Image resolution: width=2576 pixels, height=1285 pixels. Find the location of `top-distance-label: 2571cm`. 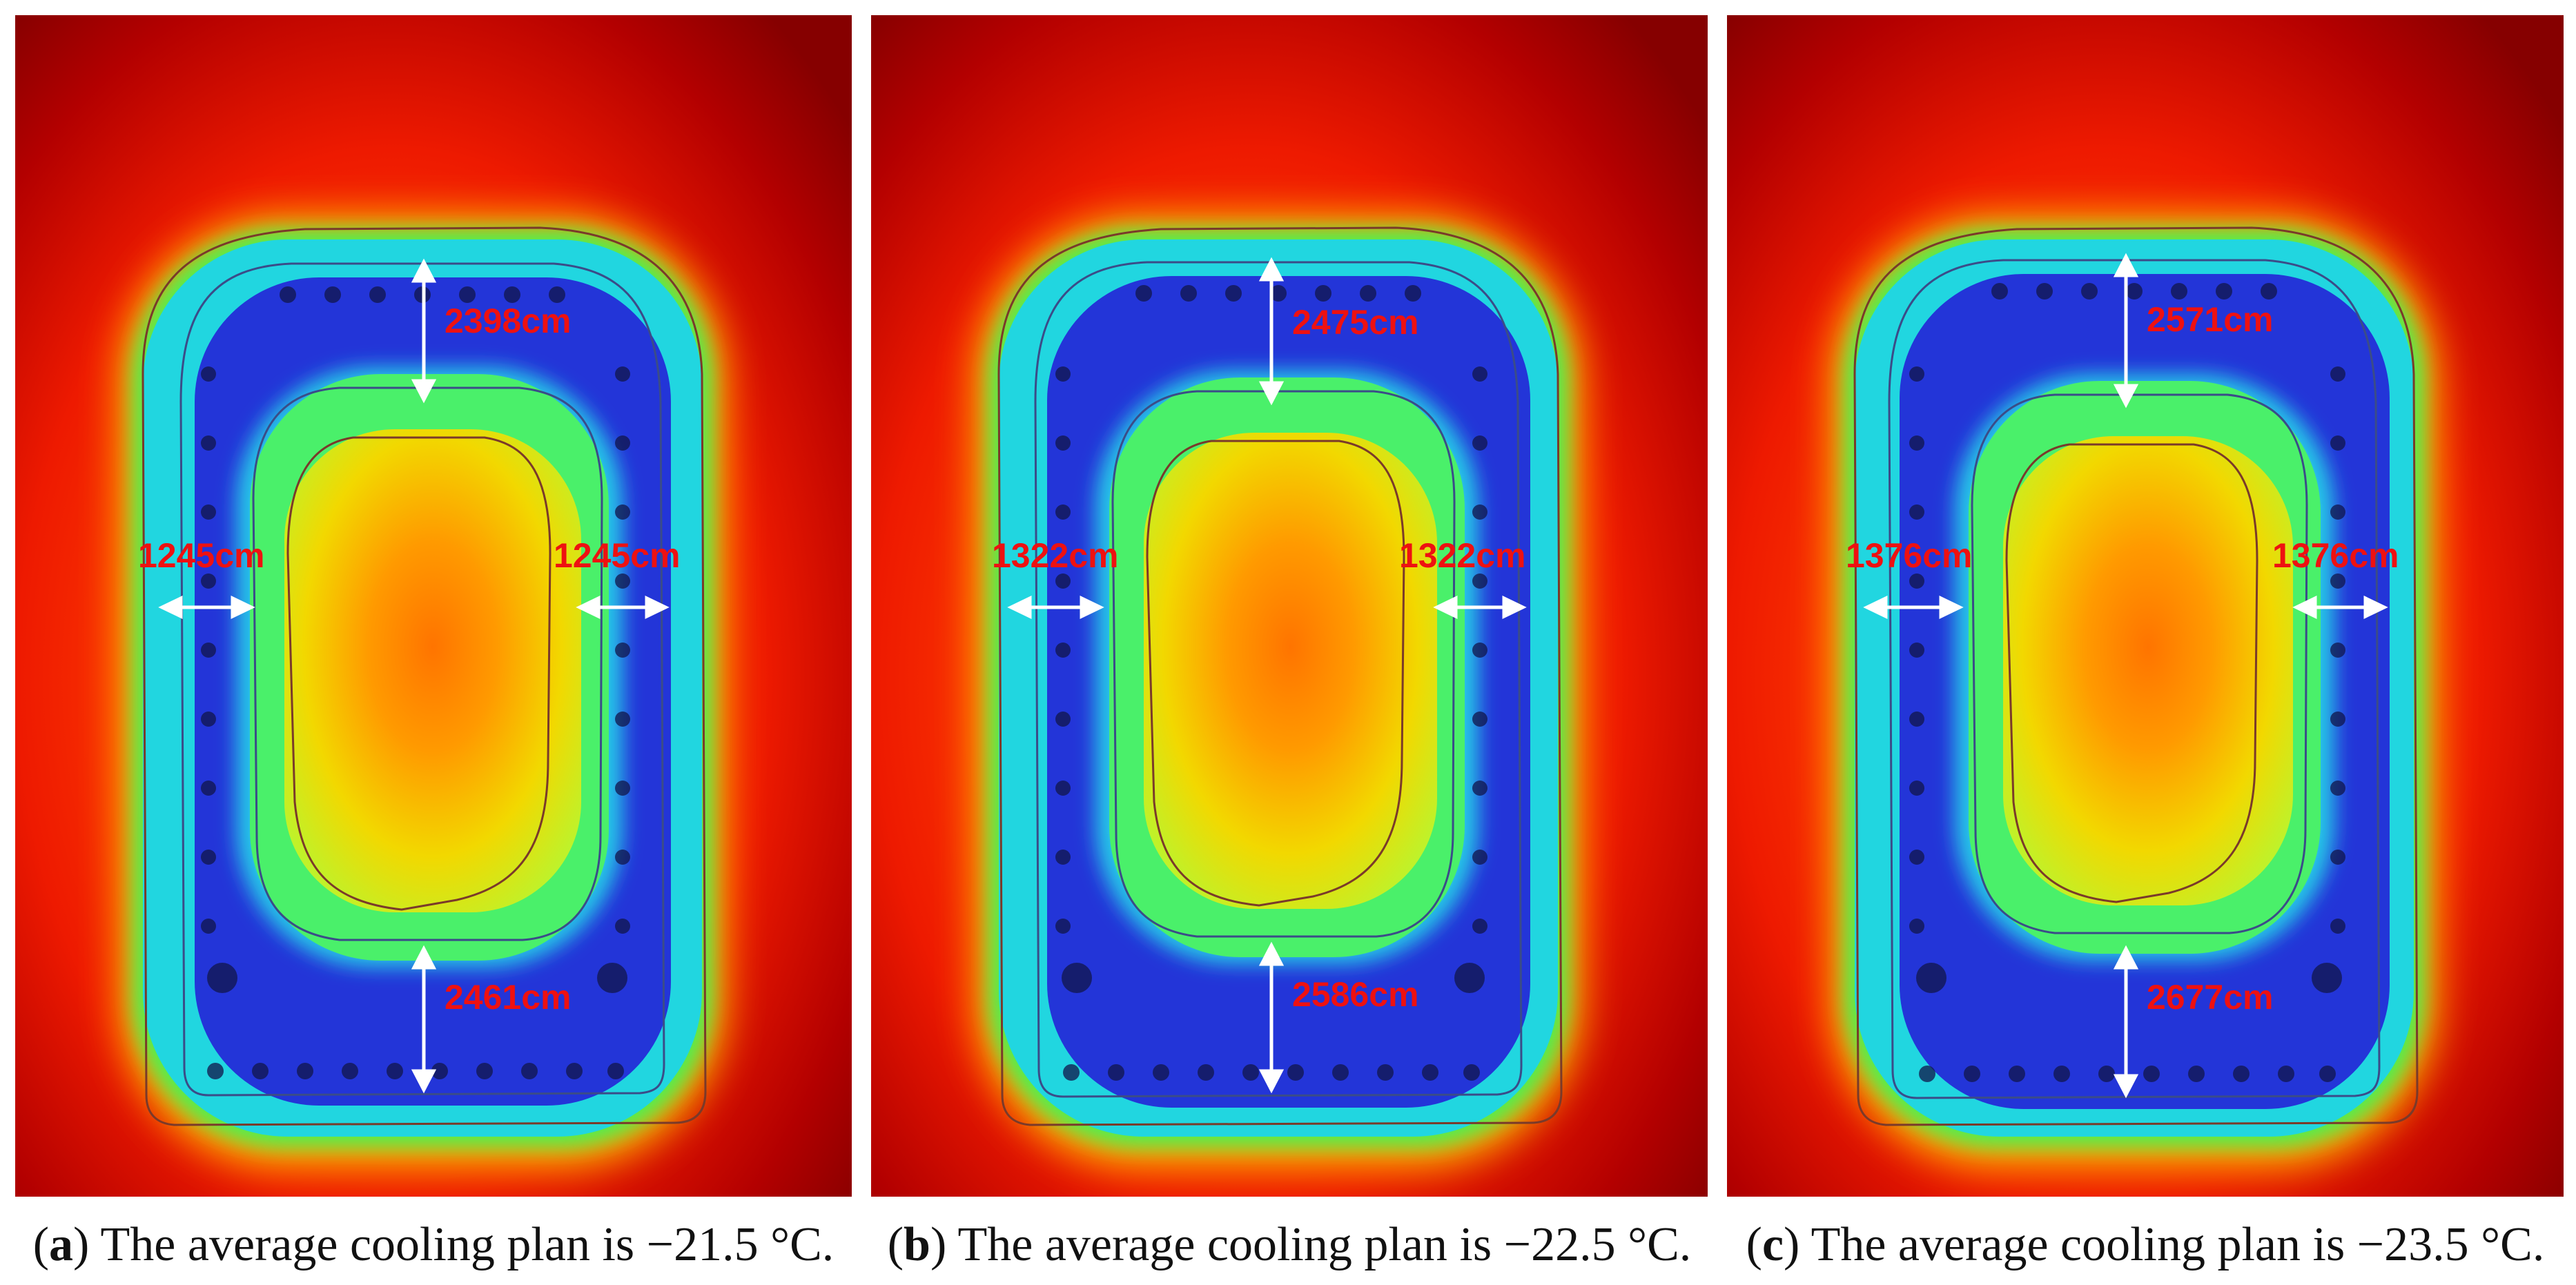

top-distance-label: 2571cm is located at coordinates (2210, 319).